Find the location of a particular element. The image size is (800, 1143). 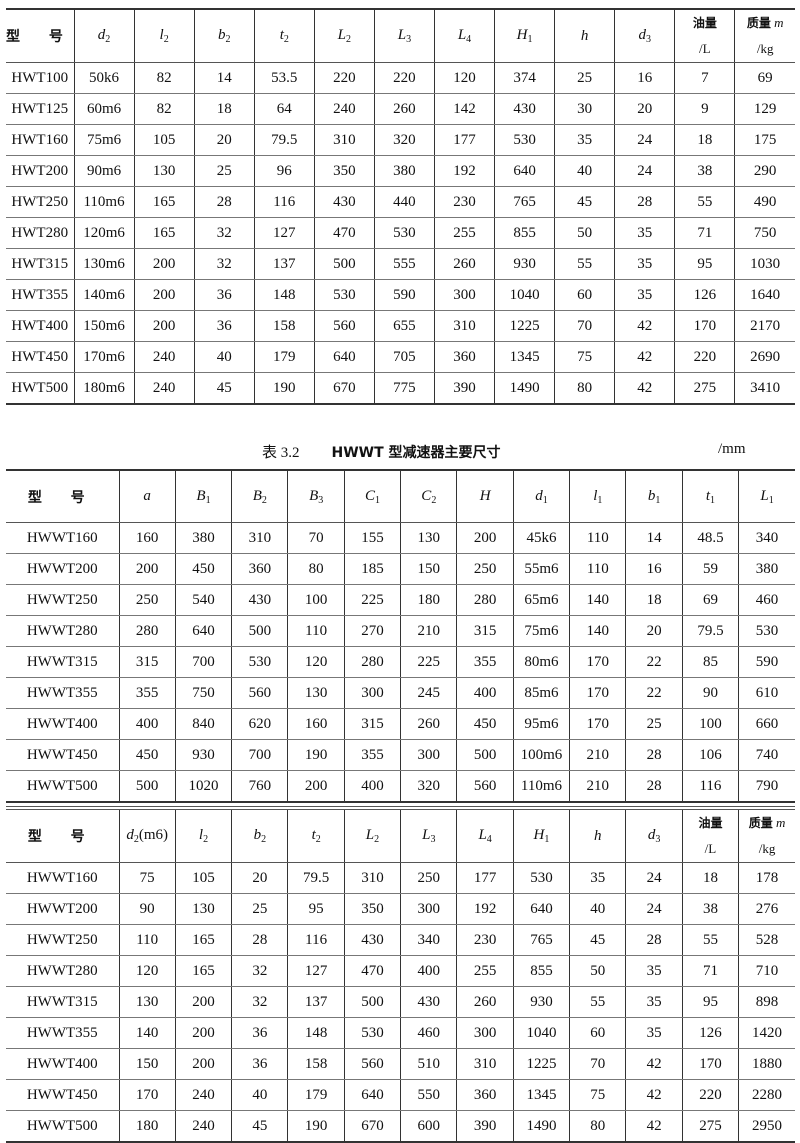

value-cell: 2170 is located at coordinates (764, 326).